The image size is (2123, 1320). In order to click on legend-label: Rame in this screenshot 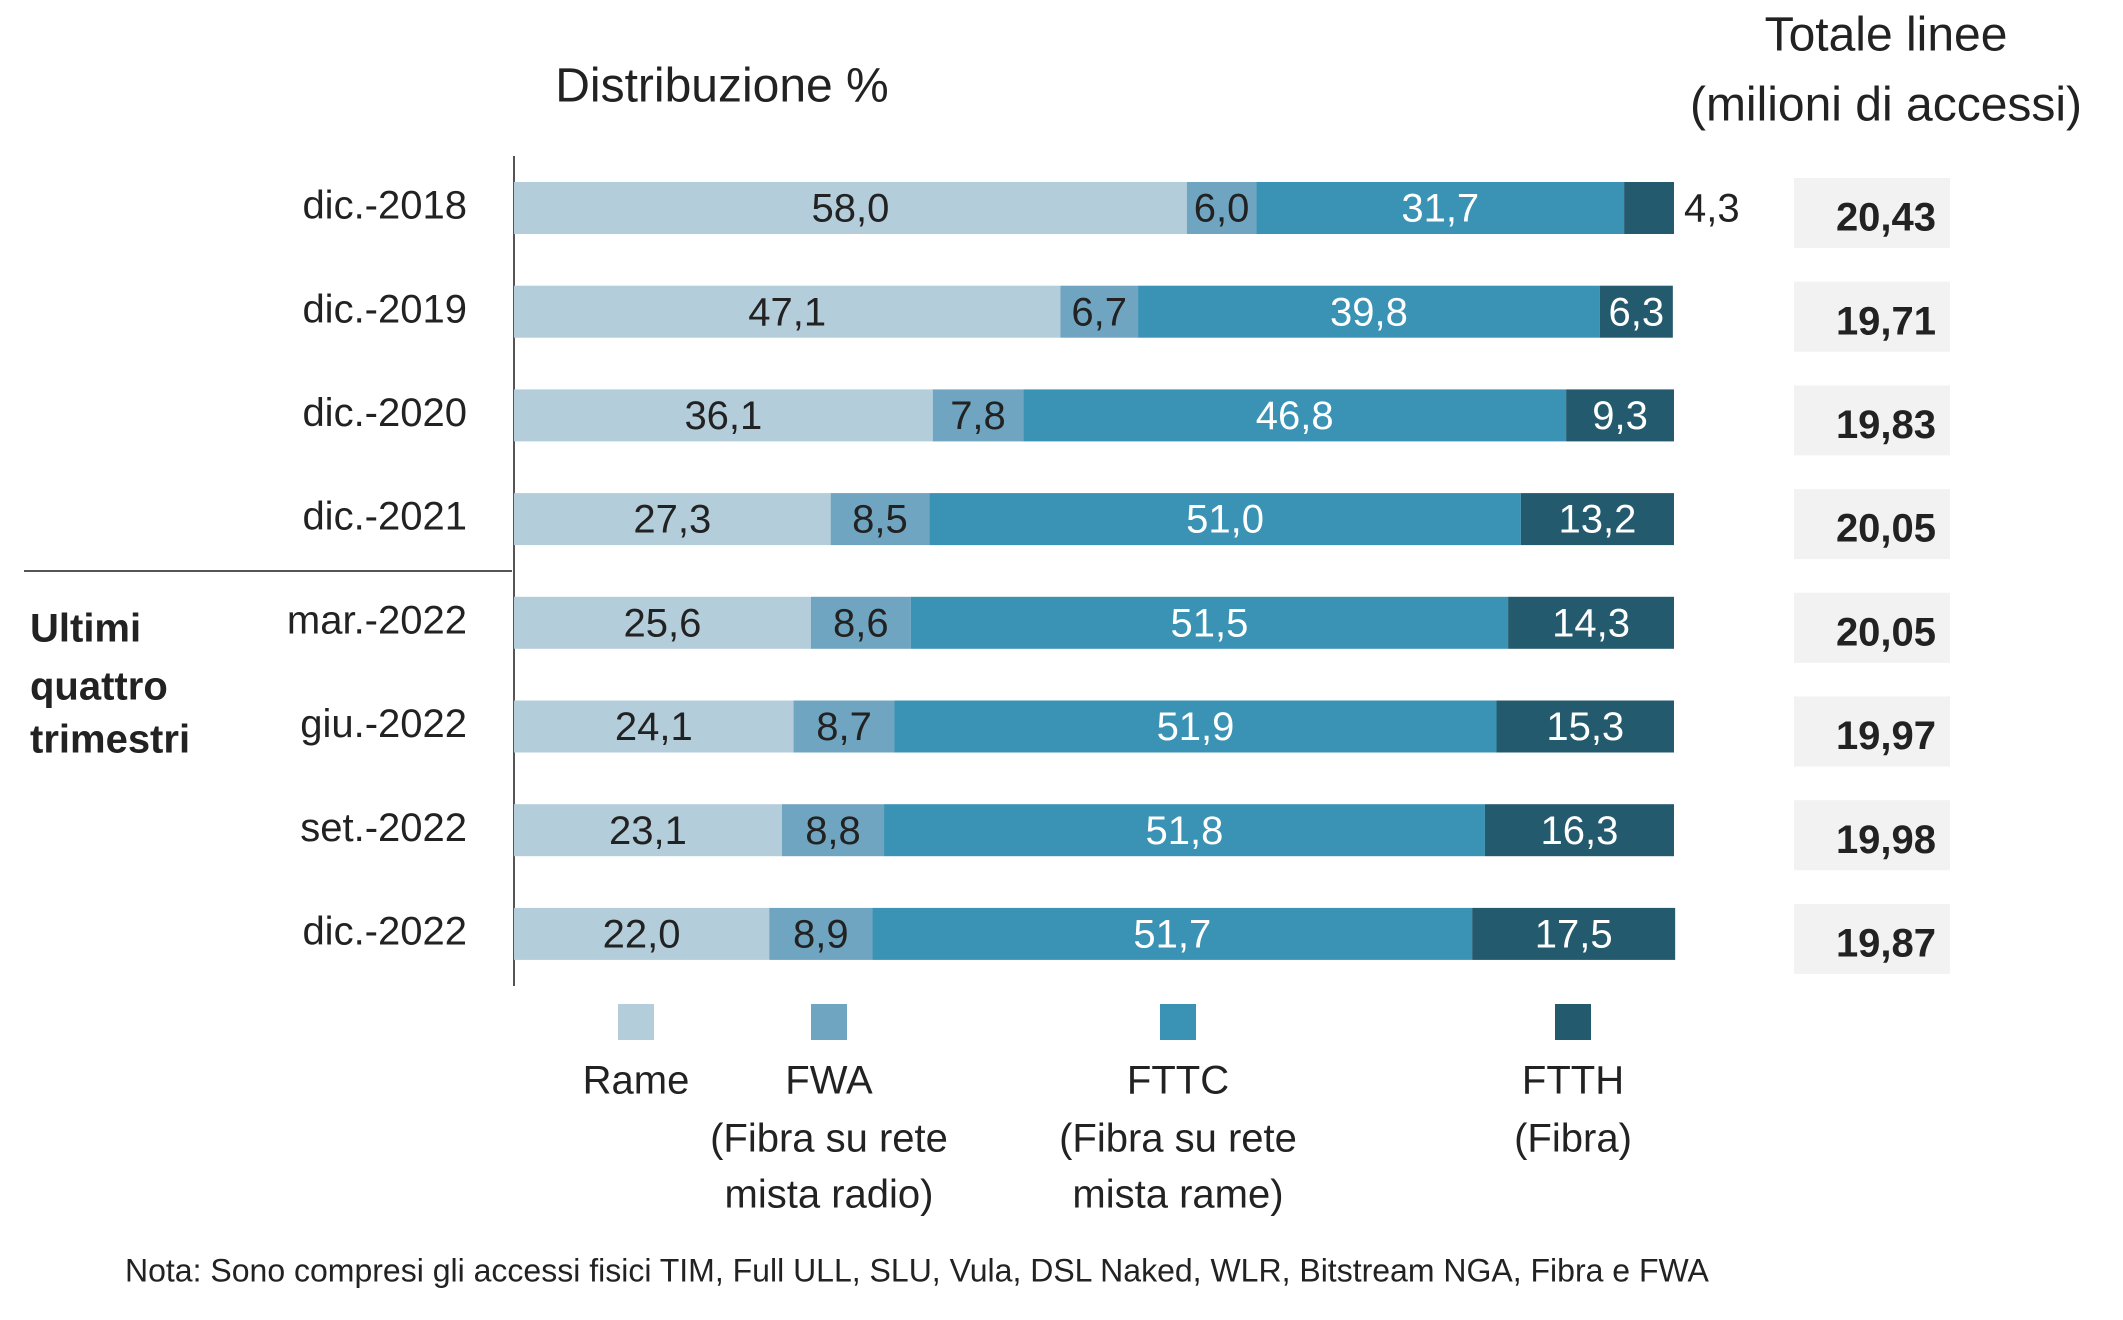, I will do `click(636, 1081)`.